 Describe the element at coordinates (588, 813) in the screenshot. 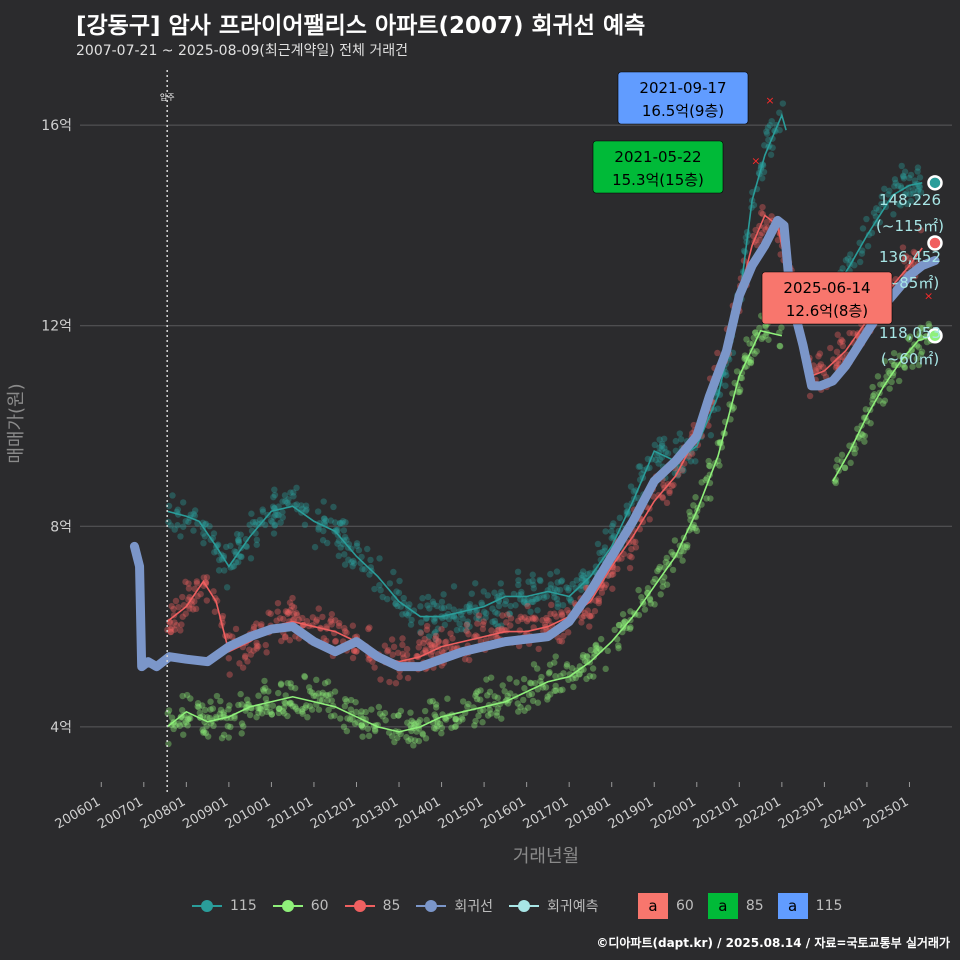

I see `x-tick-label: 201801` at that location.